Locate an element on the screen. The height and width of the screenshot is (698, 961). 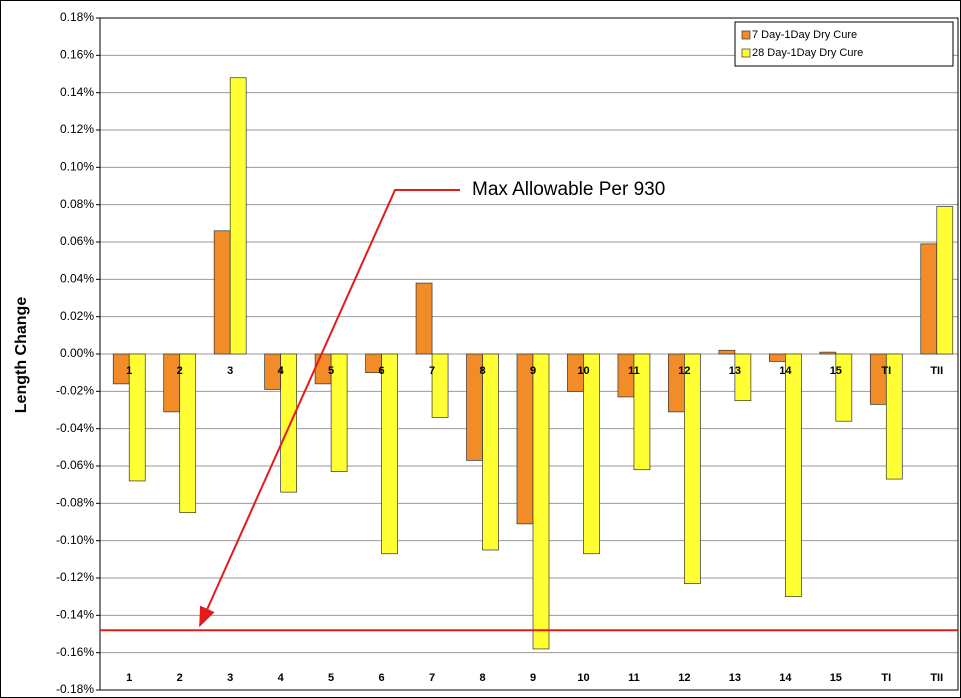
x-tick-label: 15 is located at coordinates (836, 678).